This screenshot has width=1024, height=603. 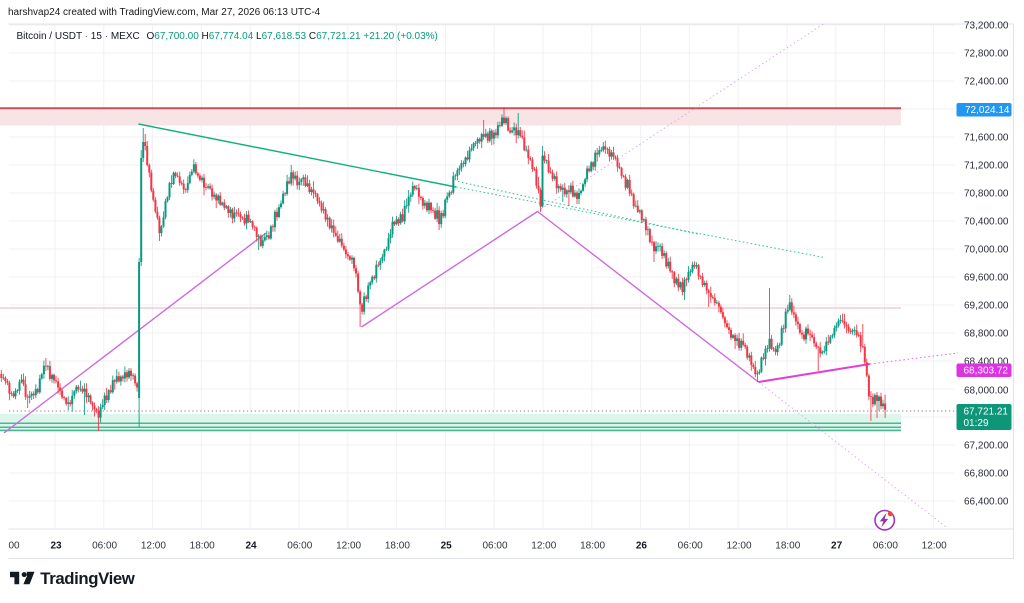 I want to click on svg-text: 66,400.00, so click(x=986, y=502).